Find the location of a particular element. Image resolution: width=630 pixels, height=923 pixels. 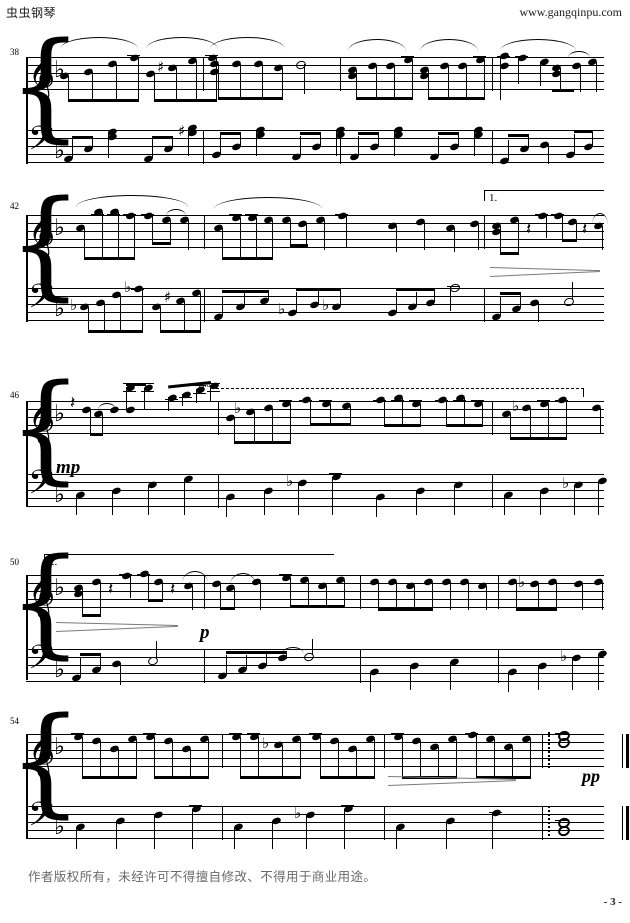

treble-staff-1: 𝄞 ♭ ♯ is located at coordinates (315, 70).